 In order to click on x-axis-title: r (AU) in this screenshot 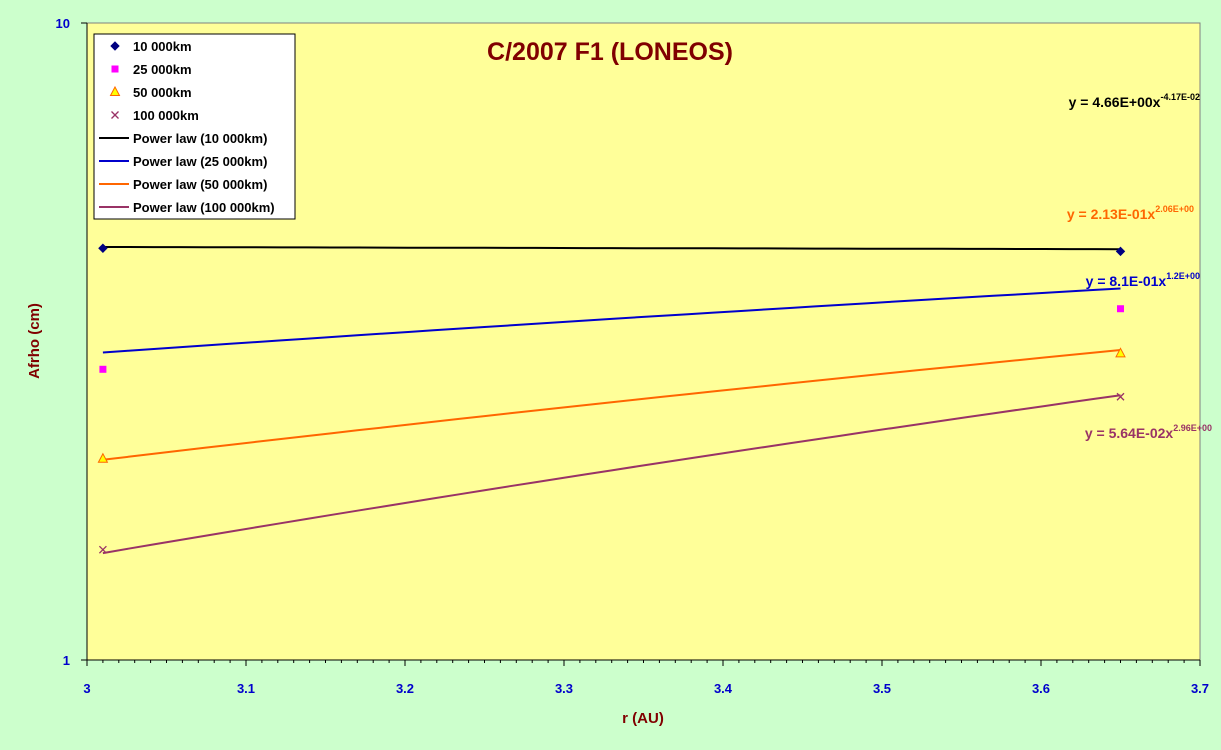, I will do `click(643, 718)`.